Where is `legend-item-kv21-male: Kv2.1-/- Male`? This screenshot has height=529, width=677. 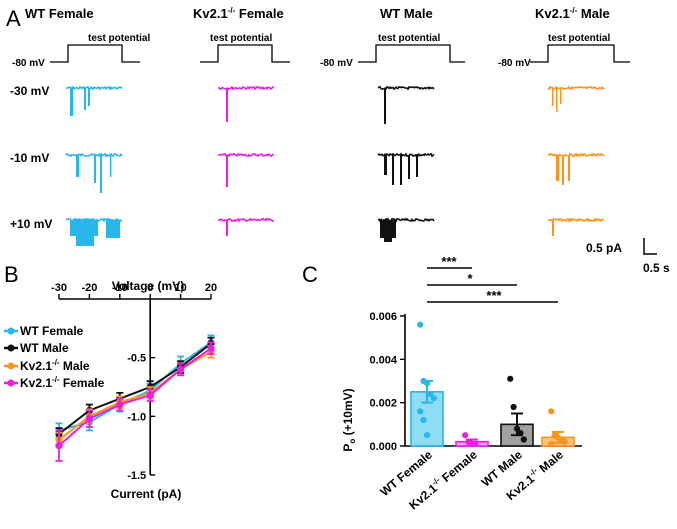 legend-item-kv21-male: Kv2.1-/- Male is located at coordinates (47, 365).